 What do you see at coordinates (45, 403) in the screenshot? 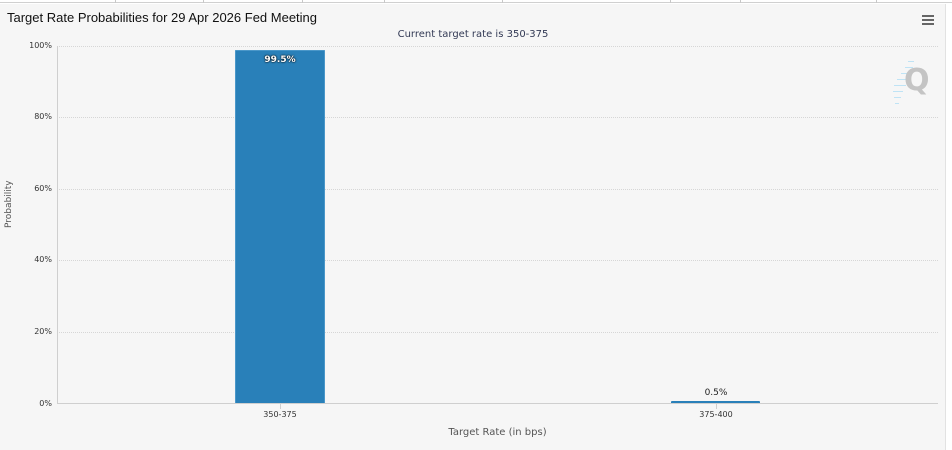
I see `y-tick-label: 0%` at bounding box center [45, 403].